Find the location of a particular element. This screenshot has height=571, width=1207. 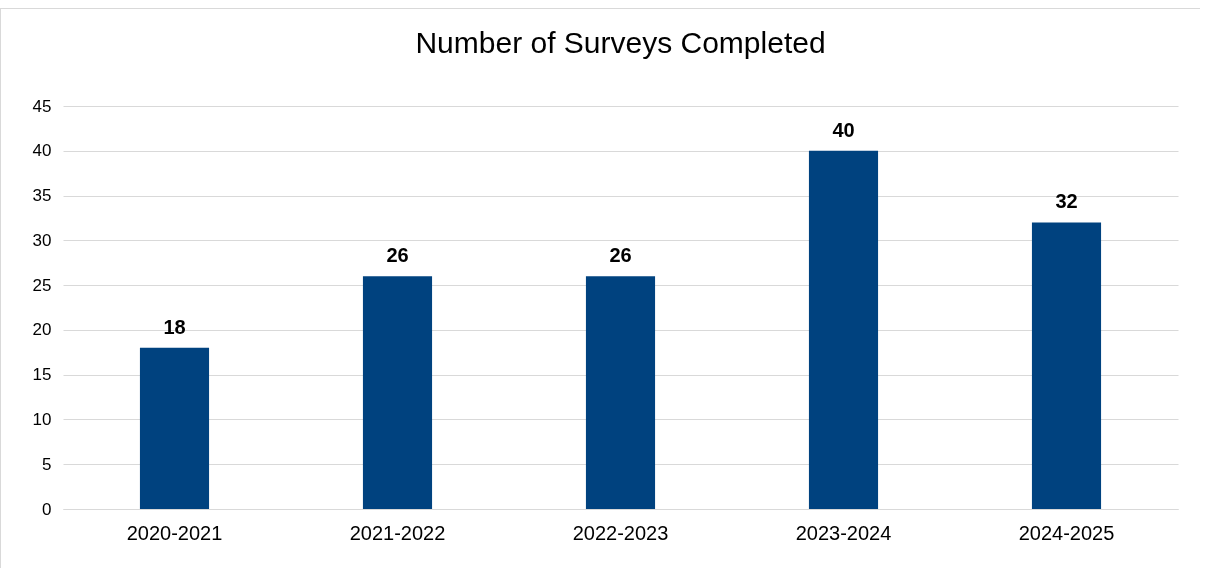

y-tick-label: 45 is located at coordinates (42, 106).